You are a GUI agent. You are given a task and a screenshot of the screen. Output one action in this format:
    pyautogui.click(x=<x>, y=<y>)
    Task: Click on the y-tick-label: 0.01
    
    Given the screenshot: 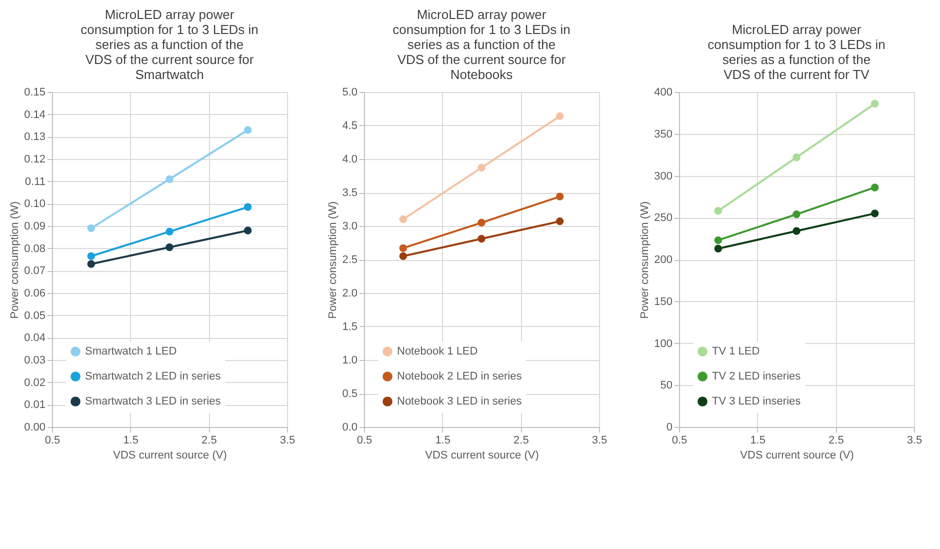 What is the action you would take?
    pyautogui.click(x=35, y=405)
    